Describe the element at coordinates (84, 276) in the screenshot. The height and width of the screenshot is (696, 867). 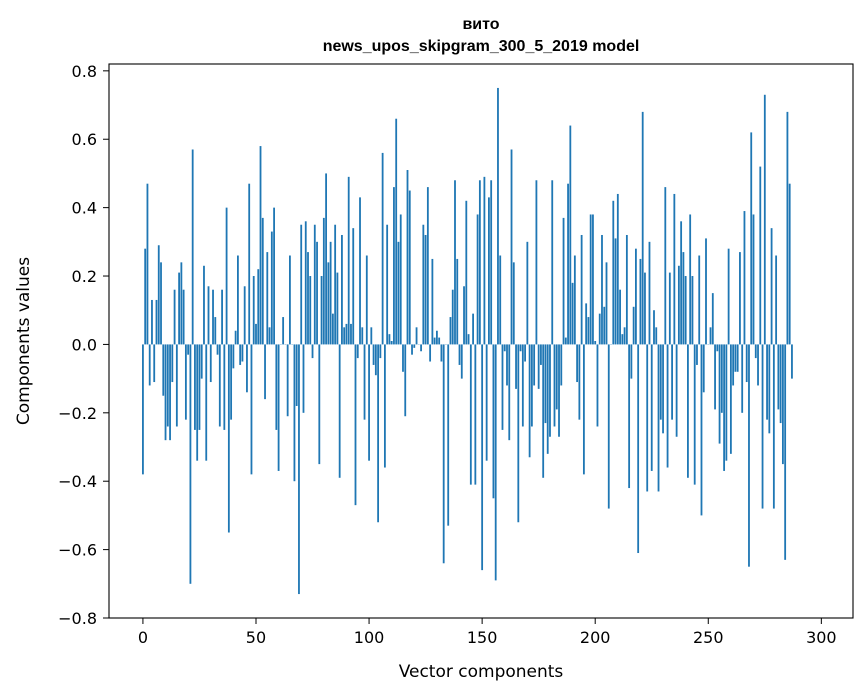
I see `y-tick-label: 0.2` at that location.